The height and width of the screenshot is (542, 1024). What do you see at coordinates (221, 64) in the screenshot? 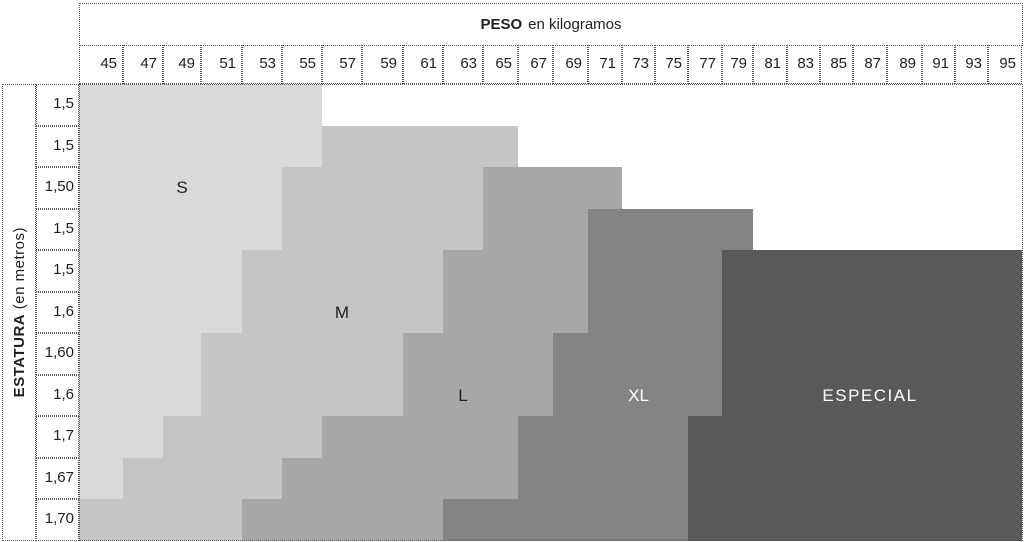
I see `weight-tick-51: 51` at bounding box center [221, 64].